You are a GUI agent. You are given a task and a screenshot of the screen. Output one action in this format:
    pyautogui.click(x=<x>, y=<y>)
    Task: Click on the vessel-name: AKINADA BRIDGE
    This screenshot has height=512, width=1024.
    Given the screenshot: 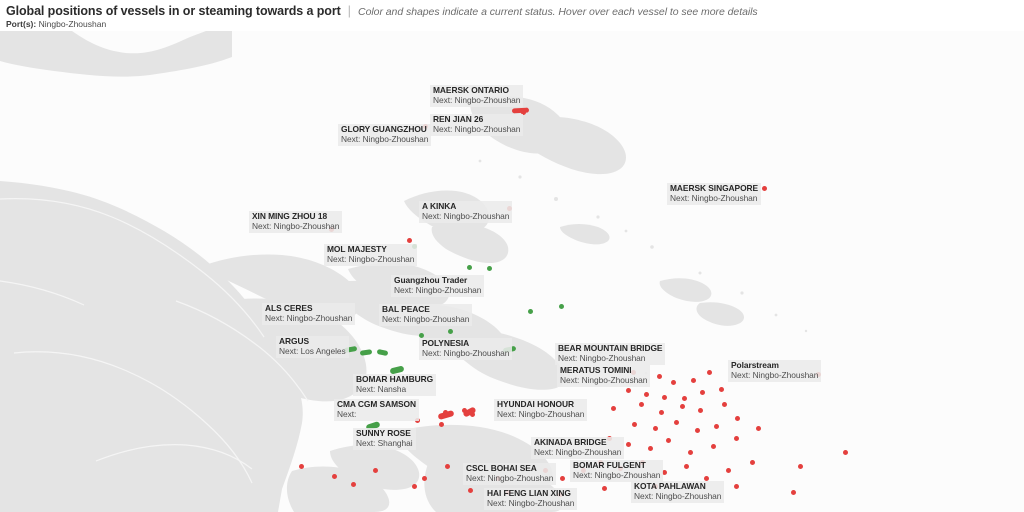 What is the action you would take?
    pyautogui.click(x=570, y=442)
    